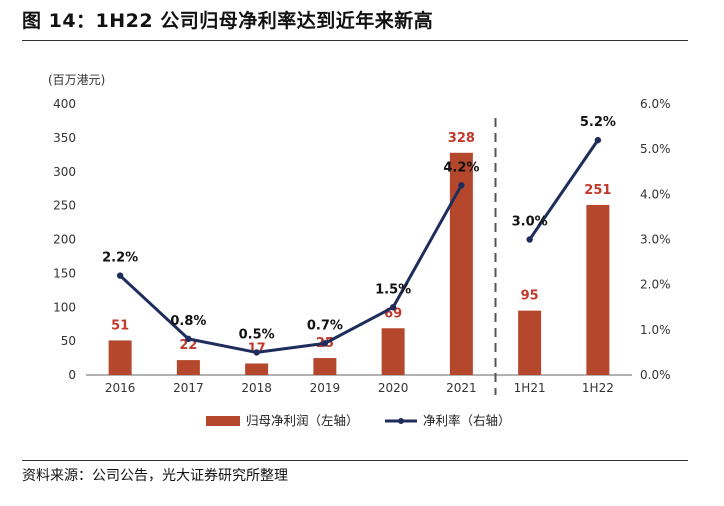 The image size is (724, 506). Describe the element at coordinates (64, 273) in the screenshot. I see `y-tick-label: 150` at that location.